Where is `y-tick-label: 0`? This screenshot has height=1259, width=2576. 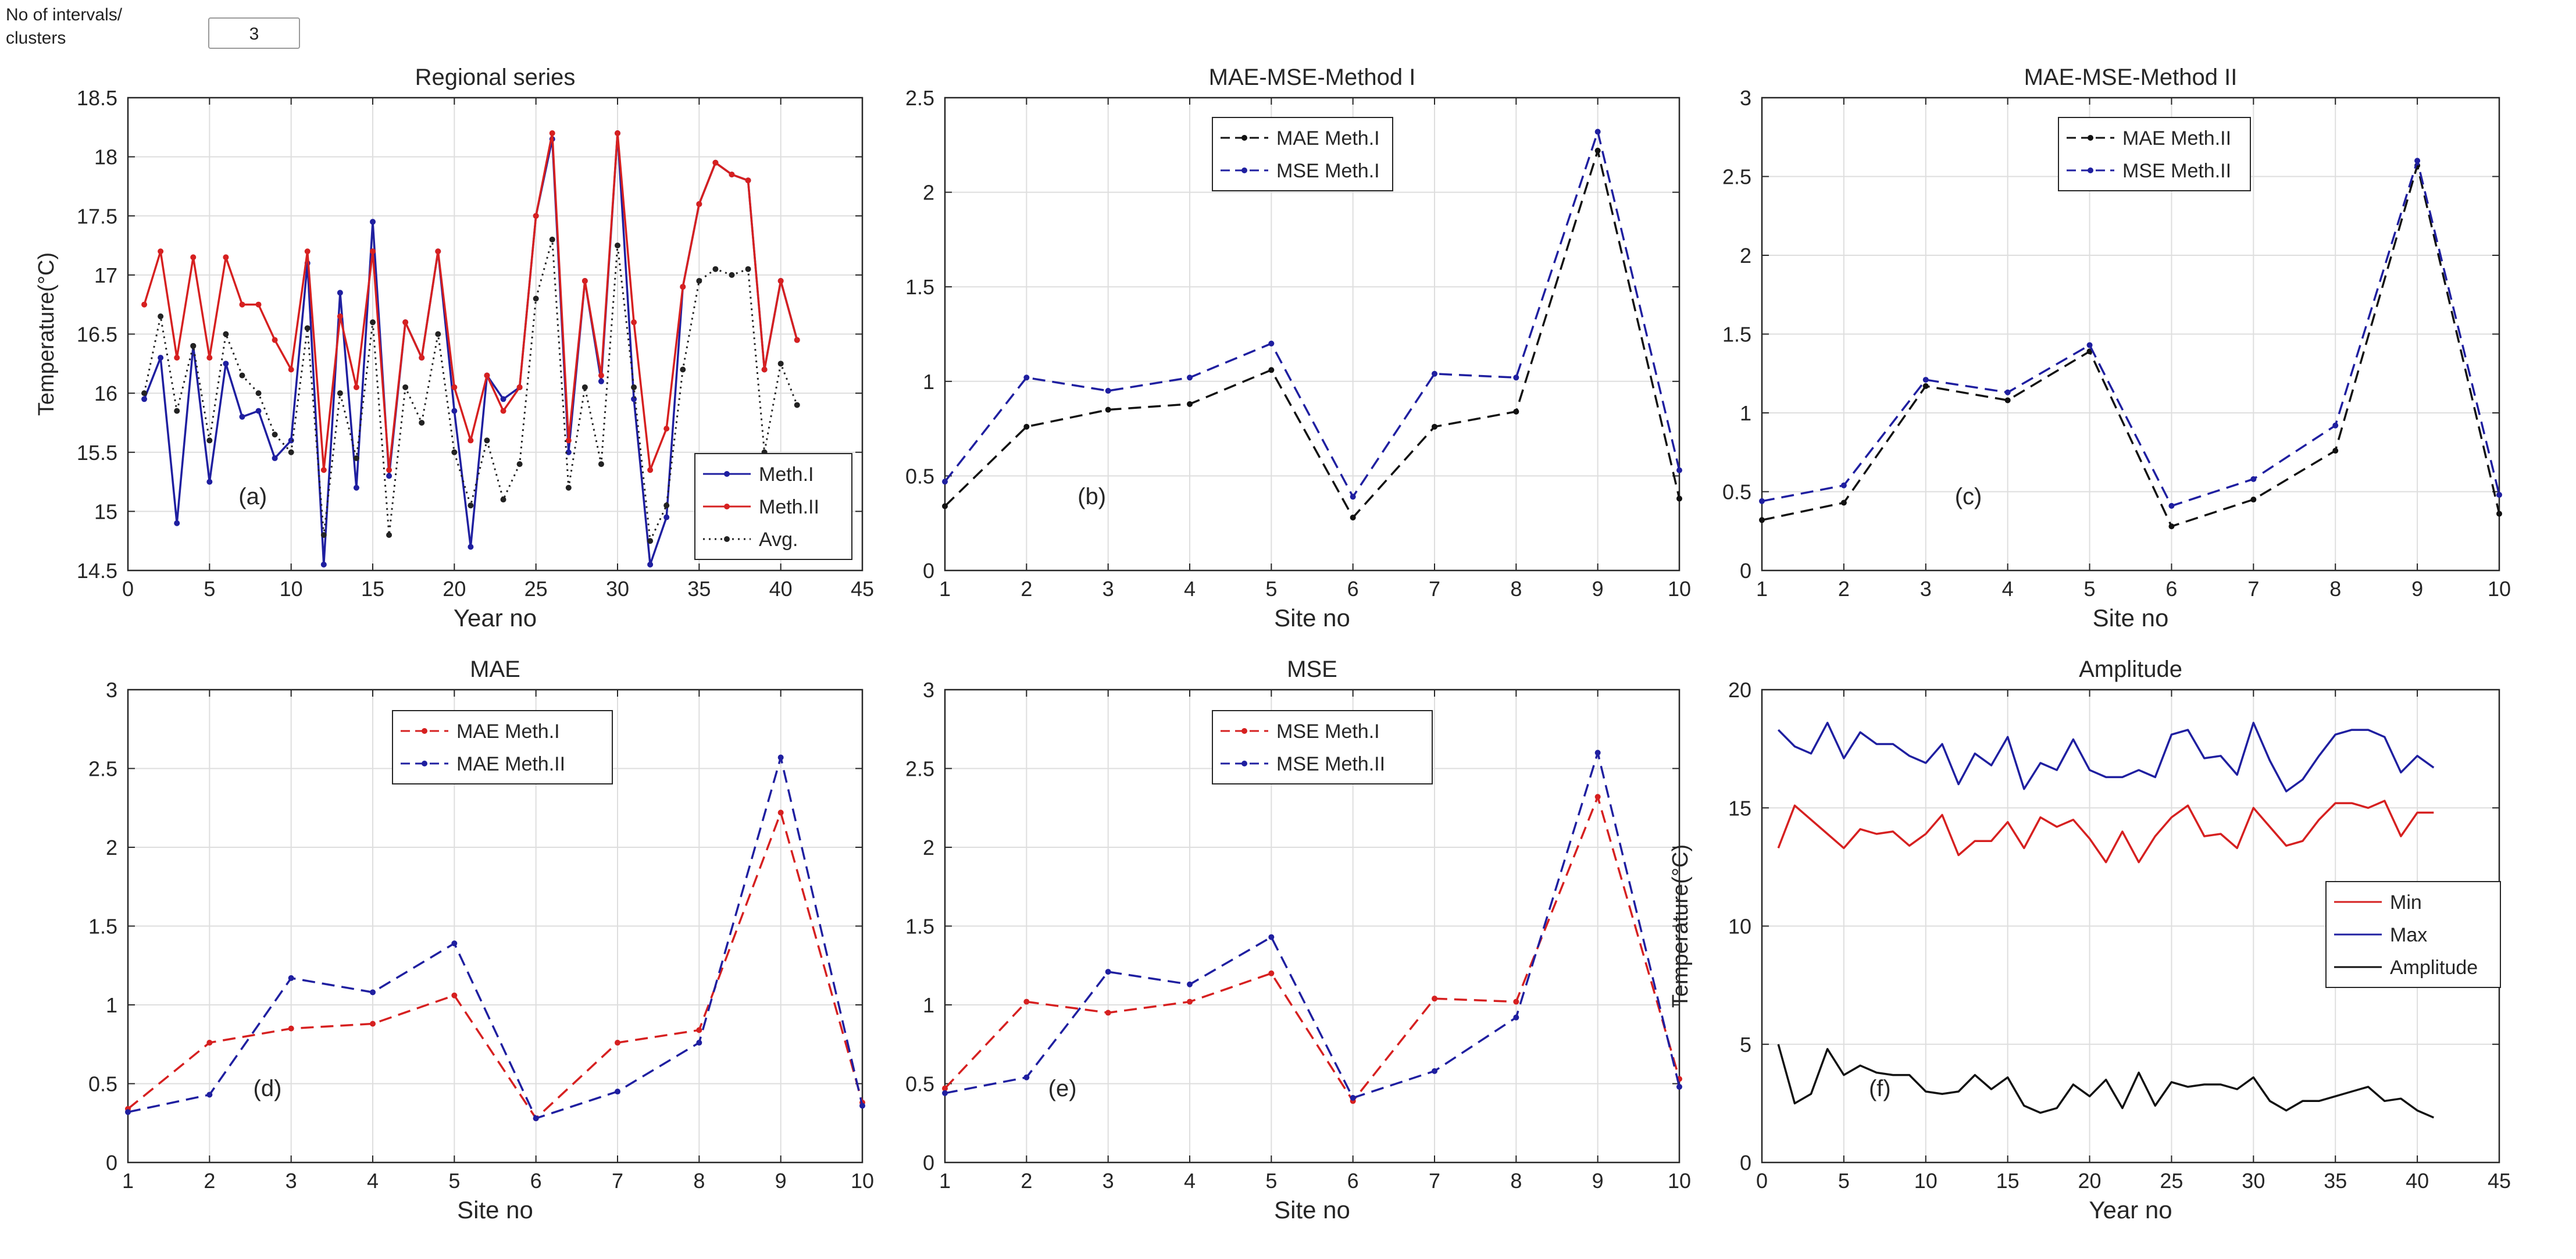 y-tick-label: 0 is located at coordinates (929, 571).